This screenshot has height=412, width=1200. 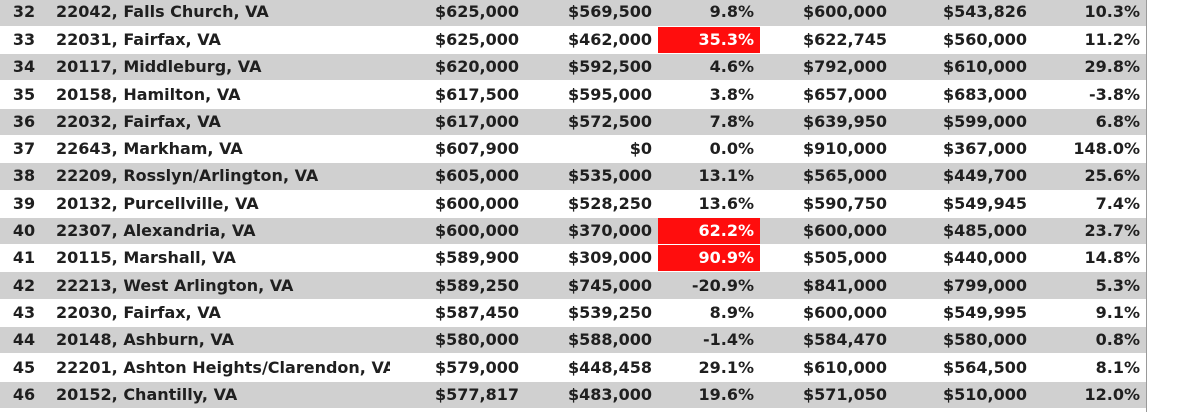 What do you see at coordinates (963, 122) in the screenshot?
I see `price-cell-4: $599,000` at bounding box center [963, 122].